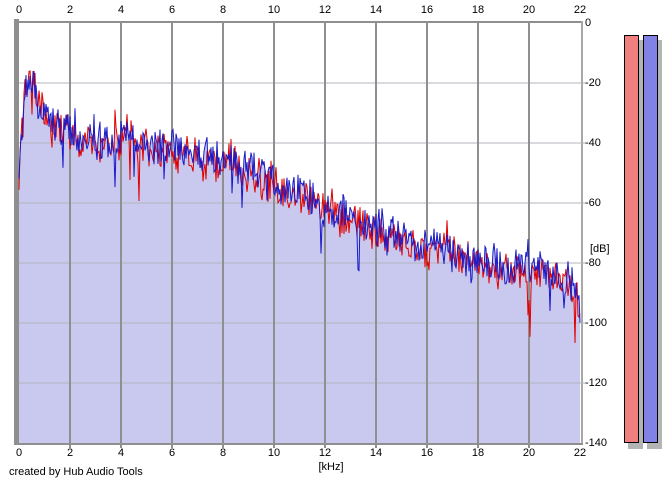 The height and width of the screenshot is (486, 665). I want to click on x-tick-bottom-4: 4, so click(121, 453).